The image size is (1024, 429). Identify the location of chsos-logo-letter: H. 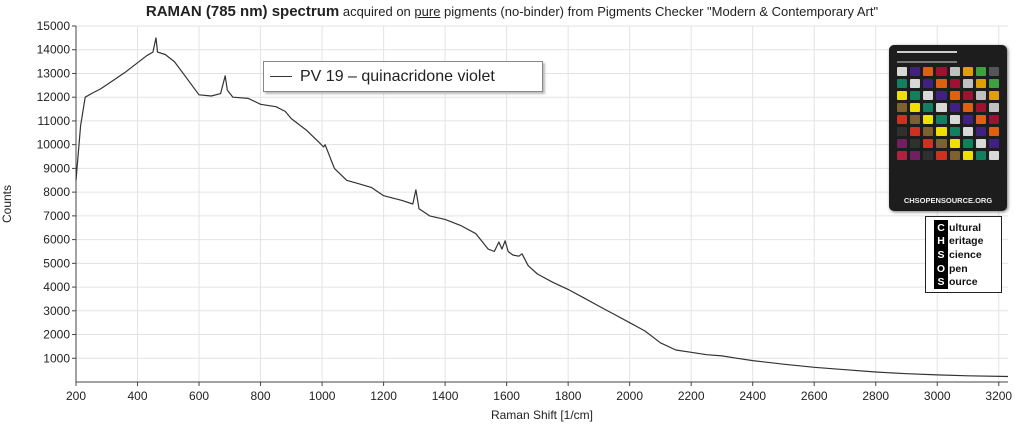
(941, 241).